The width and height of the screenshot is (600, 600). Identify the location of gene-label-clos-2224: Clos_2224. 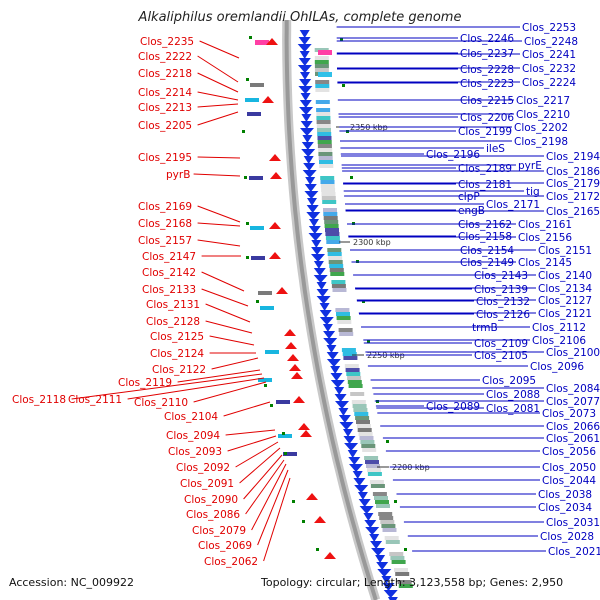
(549, 83).